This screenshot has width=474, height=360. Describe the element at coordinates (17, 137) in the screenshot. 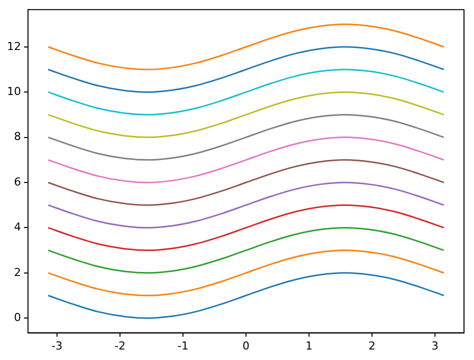

I see `y-tick-label: 8` at that location.